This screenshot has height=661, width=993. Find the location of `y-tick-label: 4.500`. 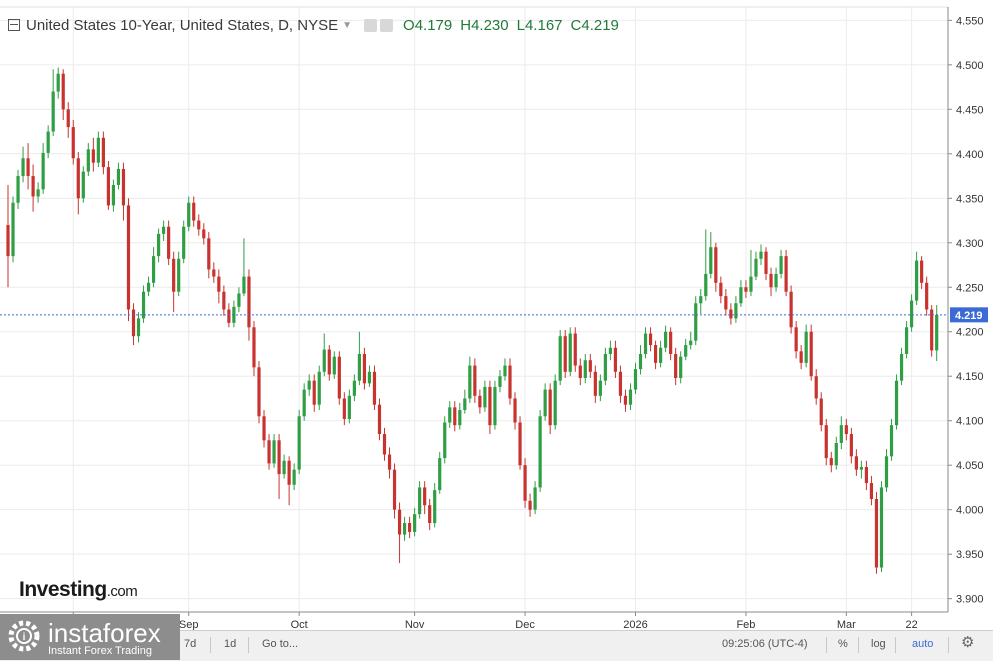

y-tick-label: 4.500 is located at coordinates (970, 66).